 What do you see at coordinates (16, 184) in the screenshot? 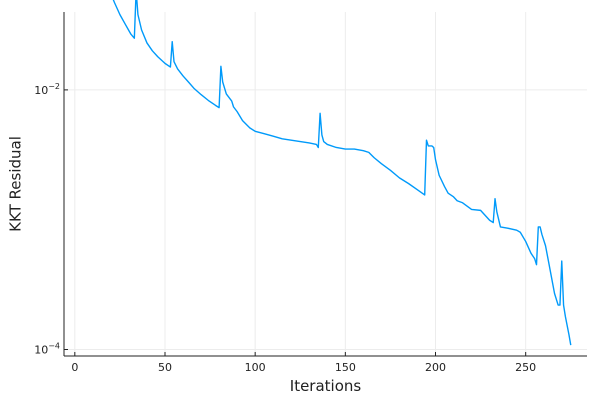
I see `y-axis-title: KKT Residual` at bounding box center [16, 184].